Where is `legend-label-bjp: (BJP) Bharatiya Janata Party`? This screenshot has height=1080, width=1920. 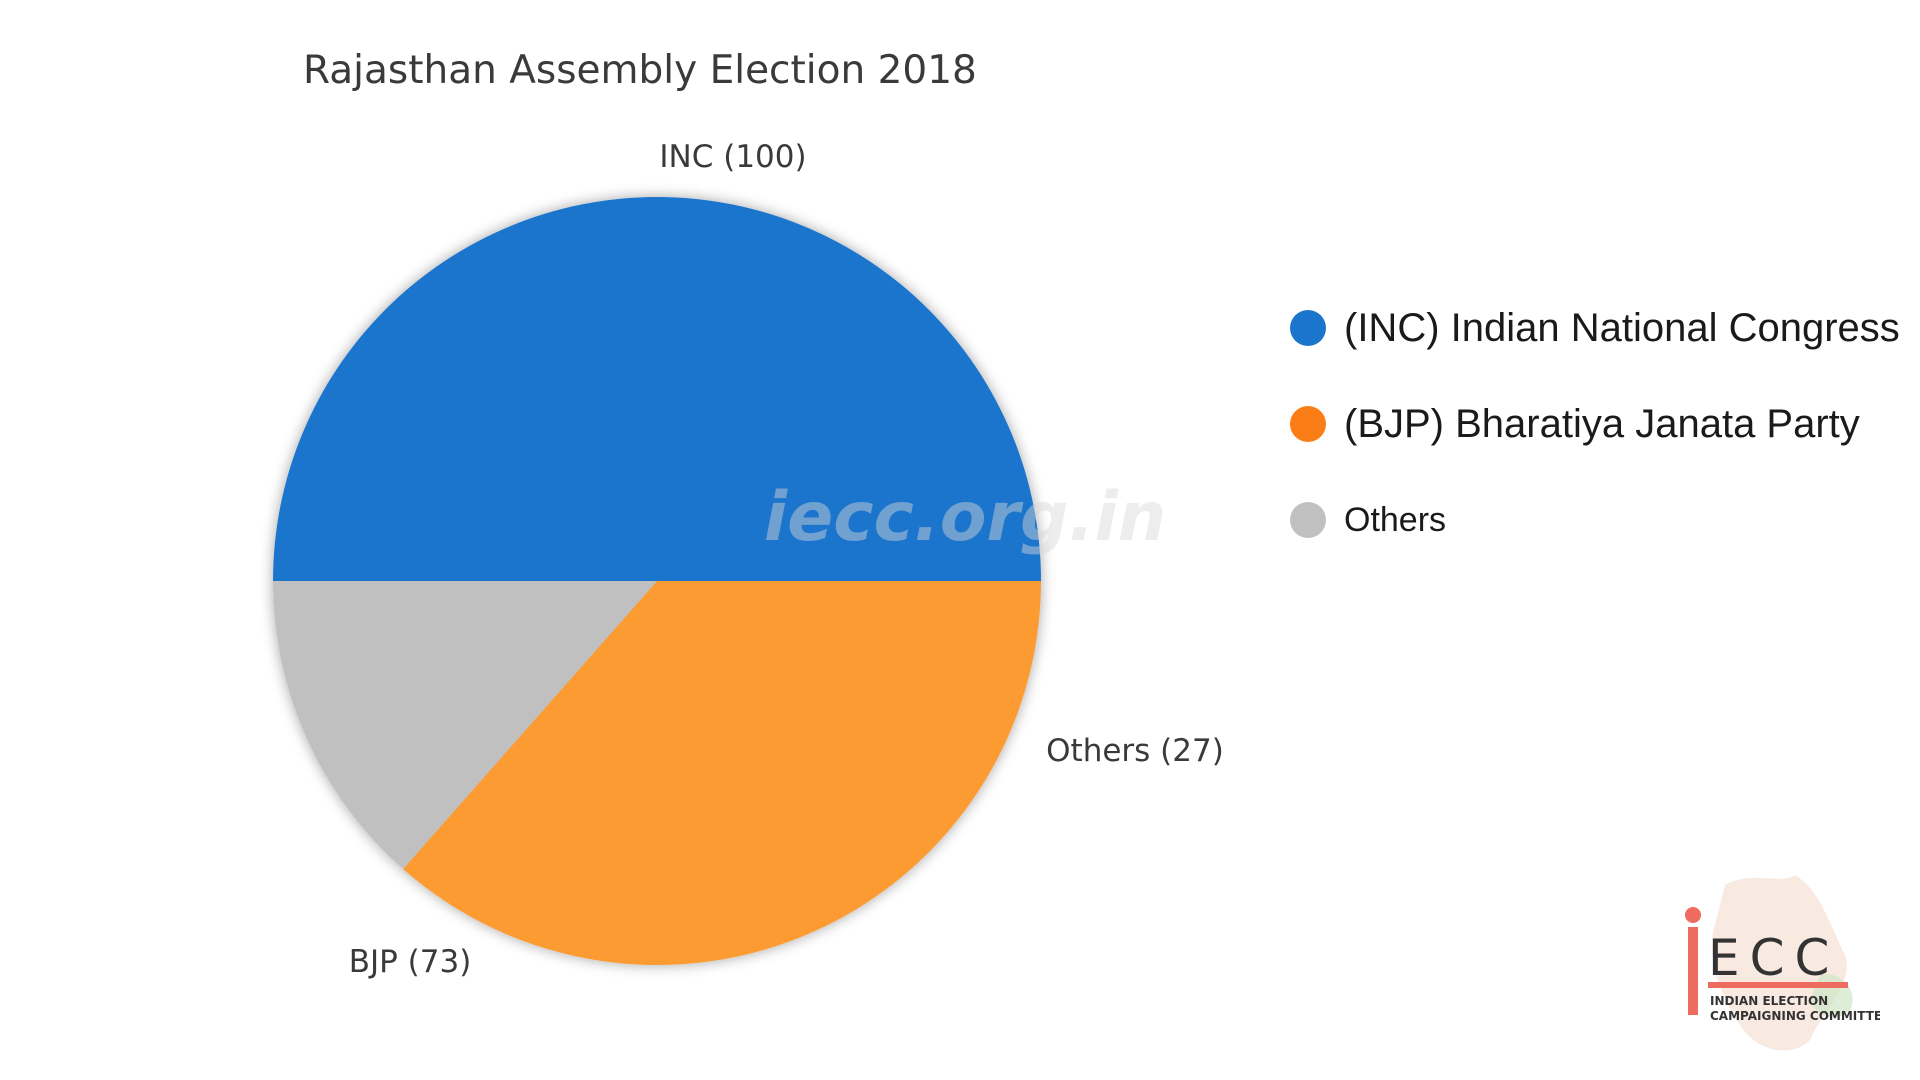
legend-label-bjp: (BJP) Bharatiya Janata Party is located at coordinates (1602, 423).